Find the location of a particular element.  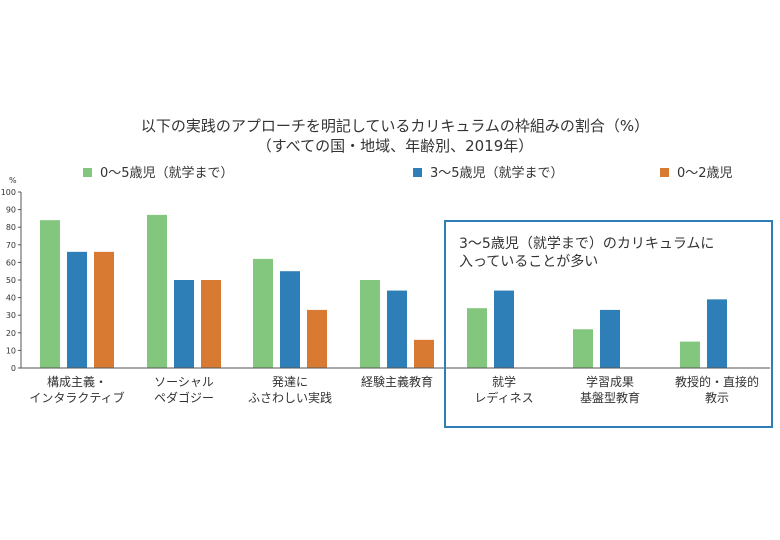

category-label: 発達に is located at coordinates (290, 382).